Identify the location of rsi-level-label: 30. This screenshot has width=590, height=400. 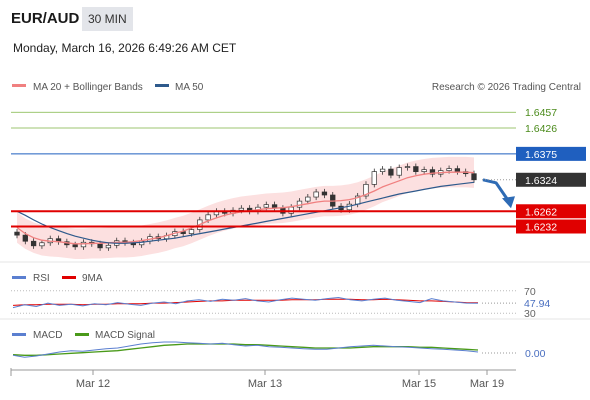
(530, 314).